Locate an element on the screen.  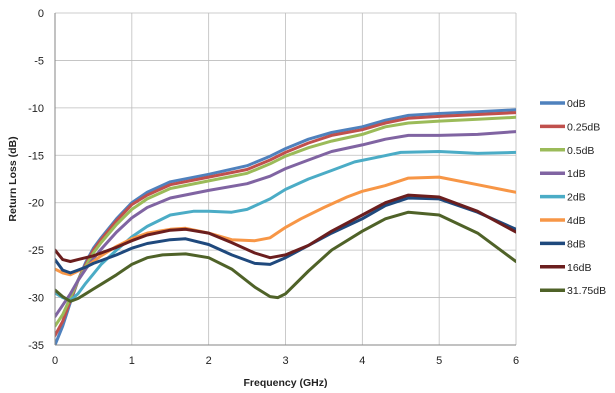
x-axis-title: Frequency (GHz) is located at coordinates (285, 383).